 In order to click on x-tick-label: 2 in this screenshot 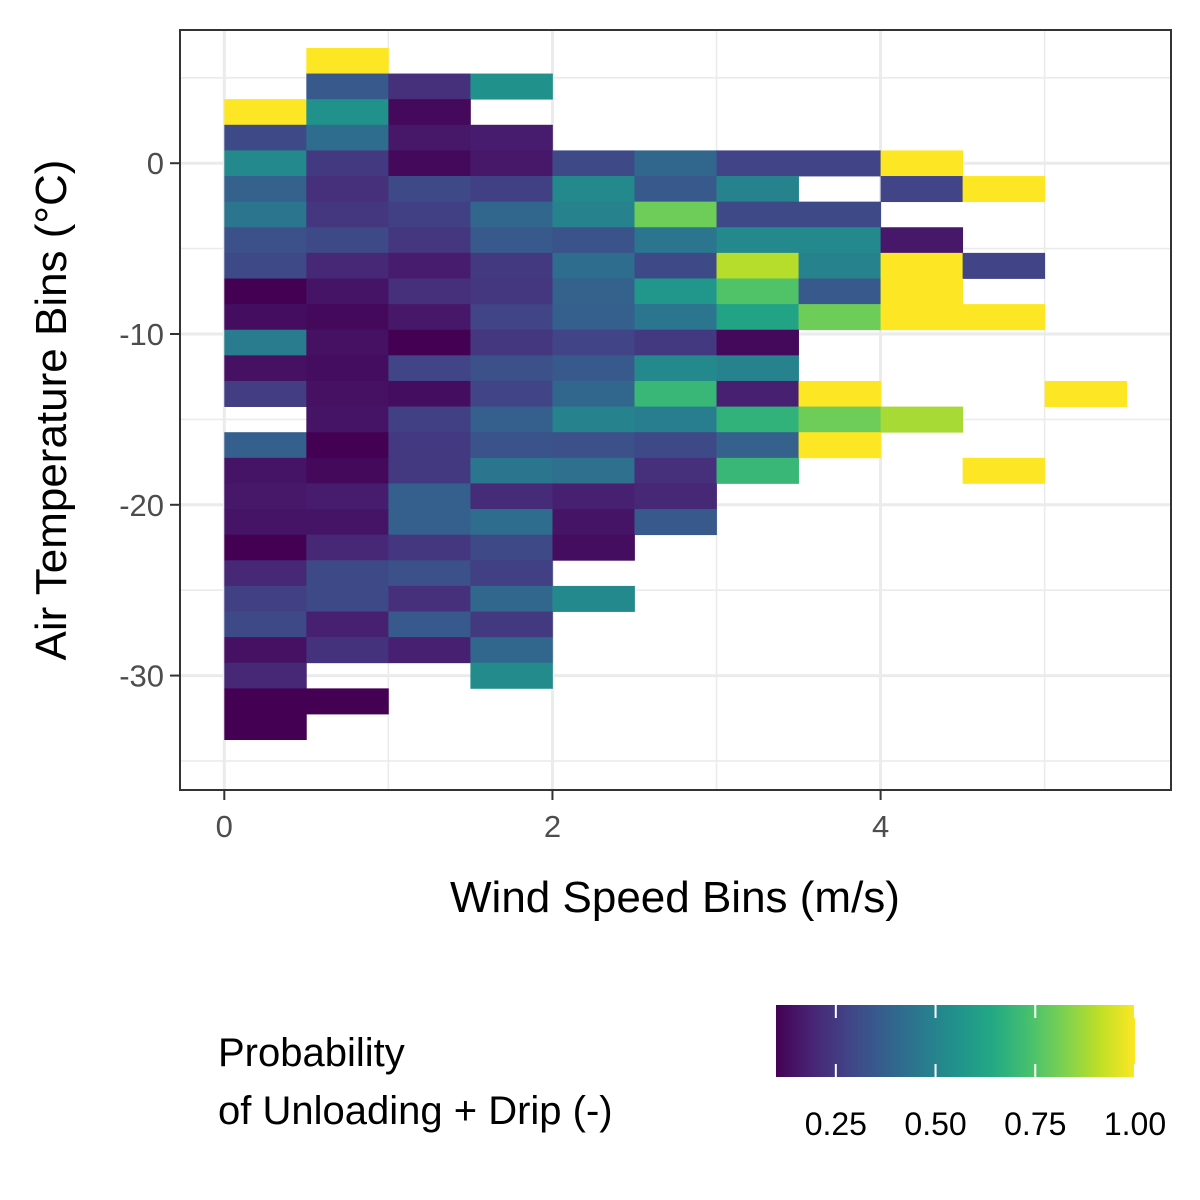, I will do `click(552, 826)`.